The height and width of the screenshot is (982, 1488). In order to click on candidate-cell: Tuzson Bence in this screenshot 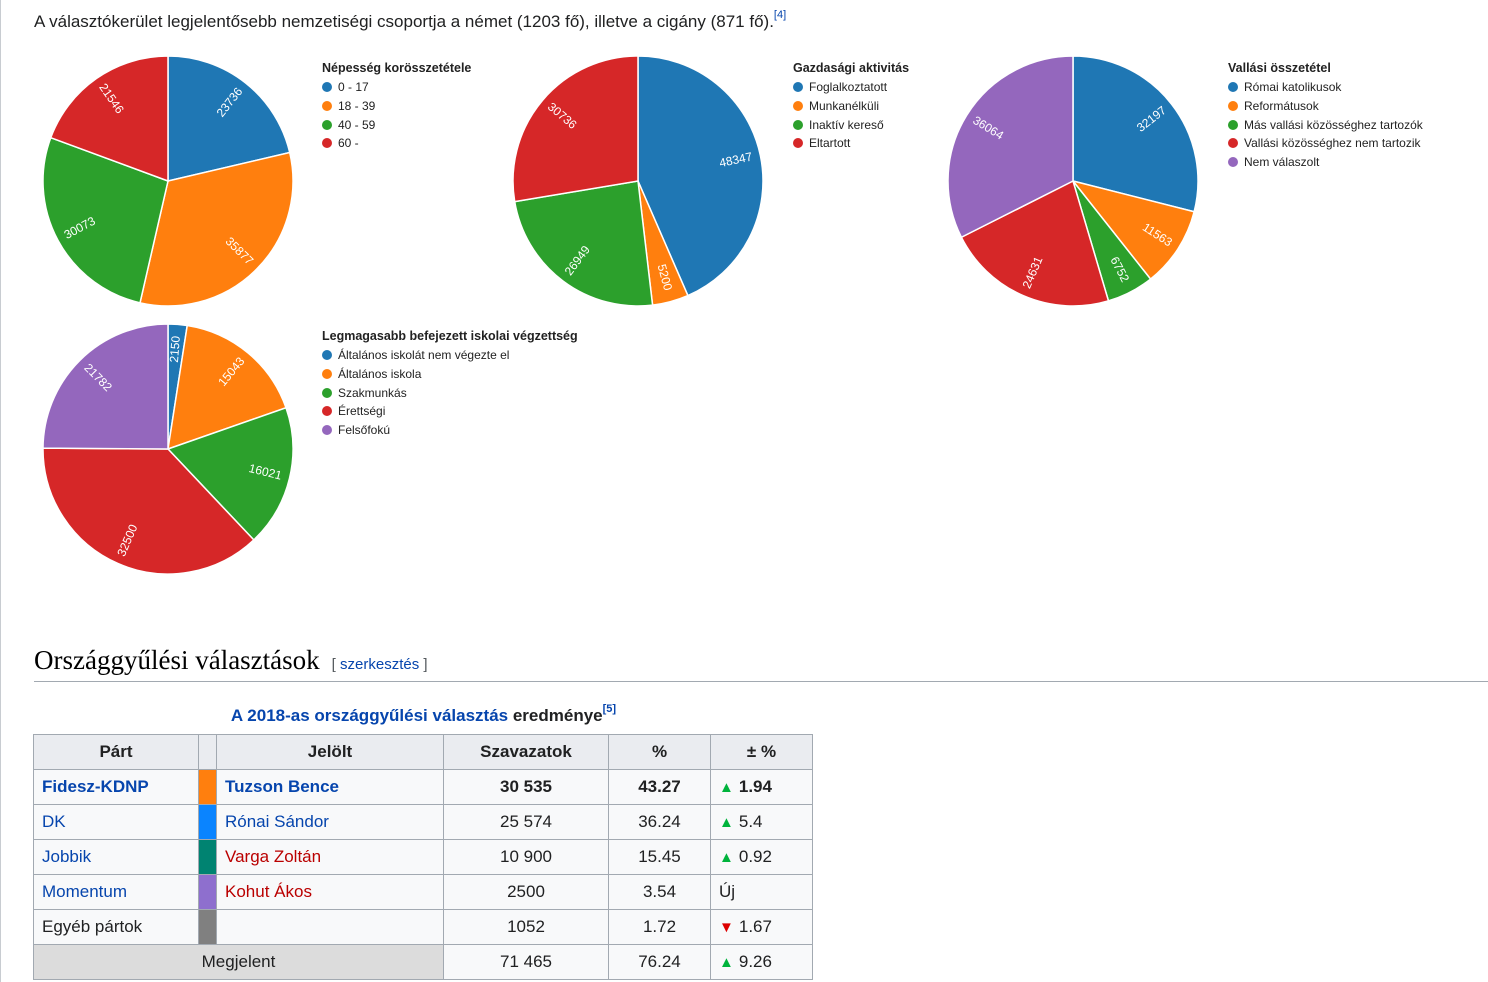, I will do `click(330, 787)`.